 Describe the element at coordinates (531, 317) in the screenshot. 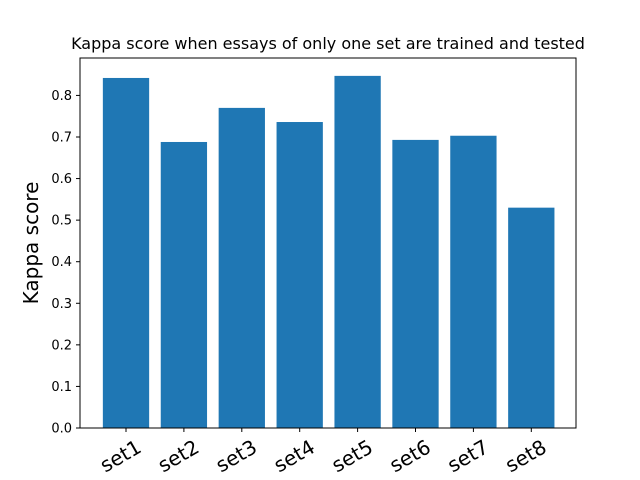

I see `bar-set8` at that location.